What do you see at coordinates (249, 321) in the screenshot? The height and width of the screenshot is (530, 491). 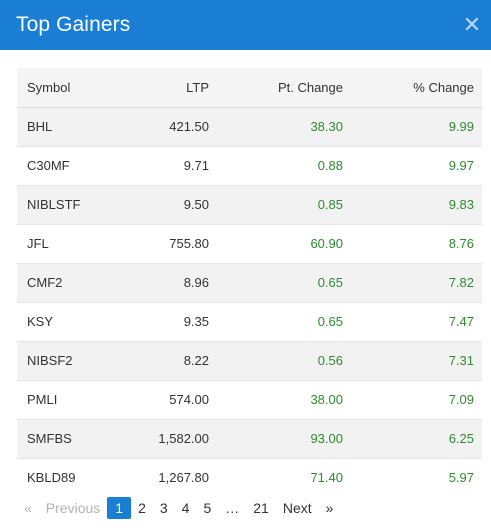 I see `table-row: KSY 9.35 0.65 7.47` at bounding box center [249, 321].